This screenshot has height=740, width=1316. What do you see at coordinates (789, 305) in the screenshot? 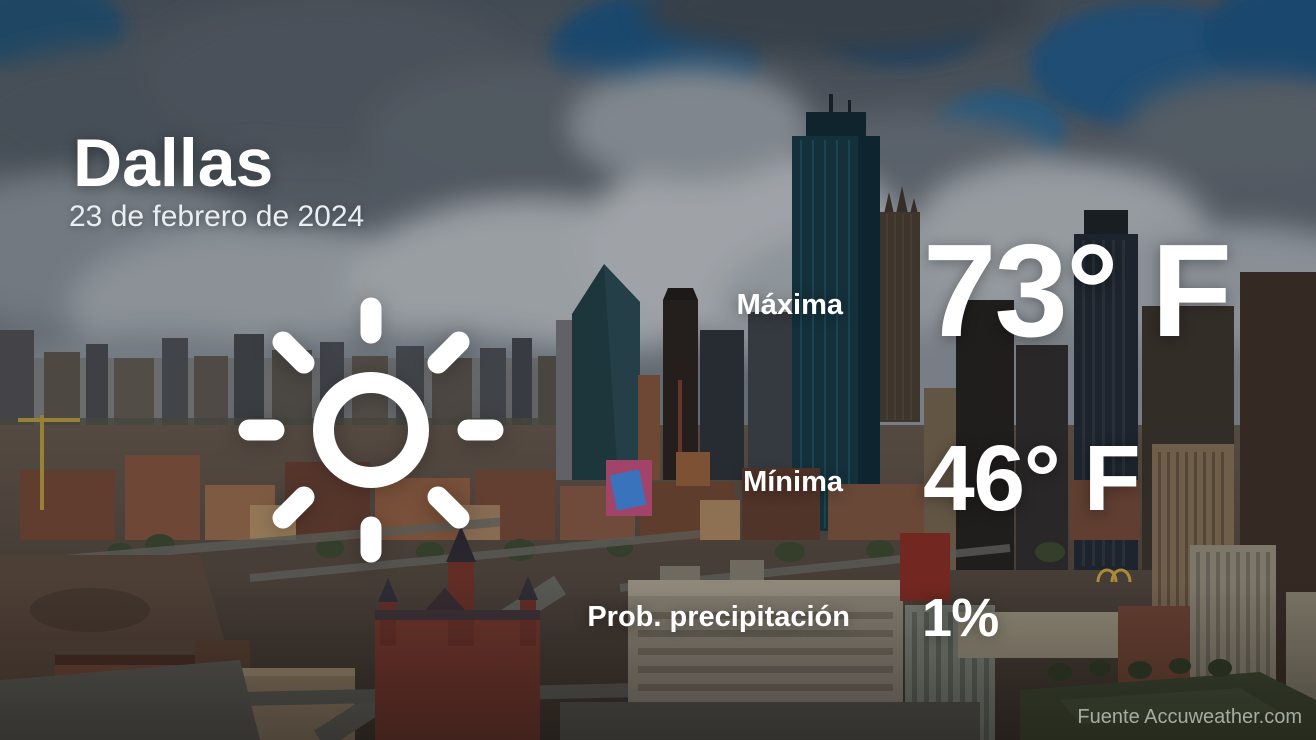
I see `max-temp-label: Máxima` at bounding box center [789, 305].